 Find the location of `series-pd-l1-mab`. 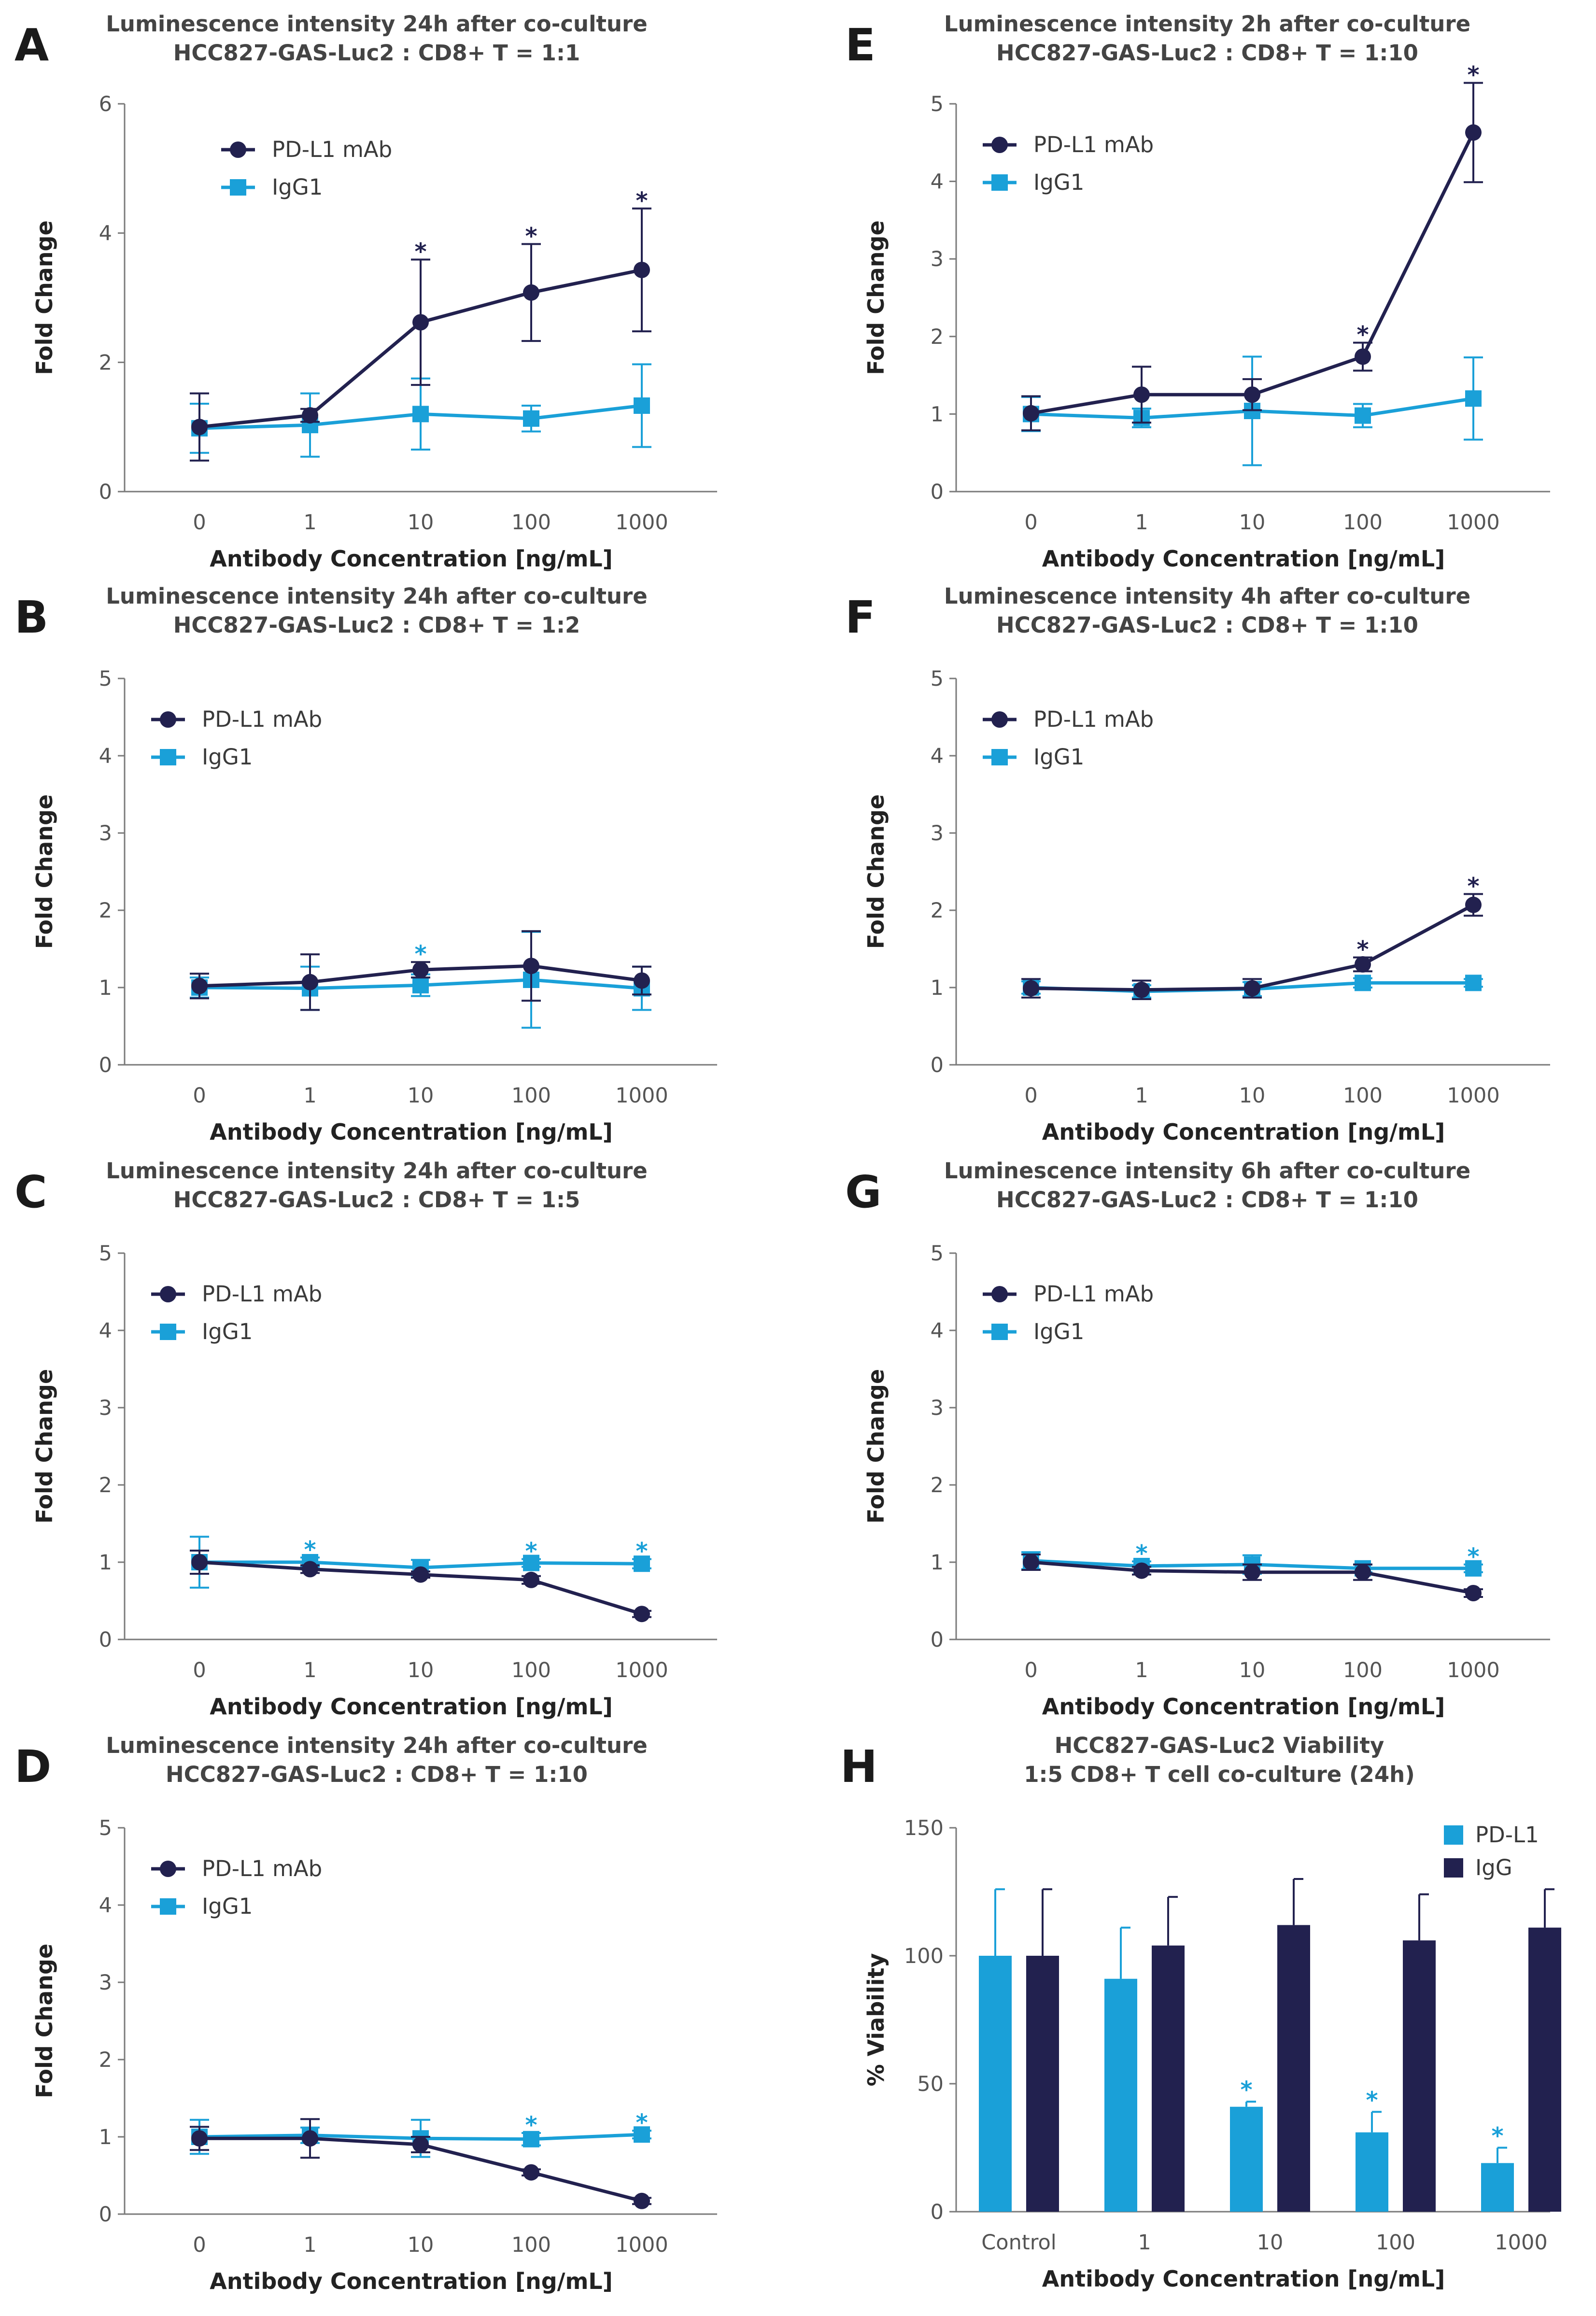

series-pd-l1-mab is located at coordinates (420, 970).